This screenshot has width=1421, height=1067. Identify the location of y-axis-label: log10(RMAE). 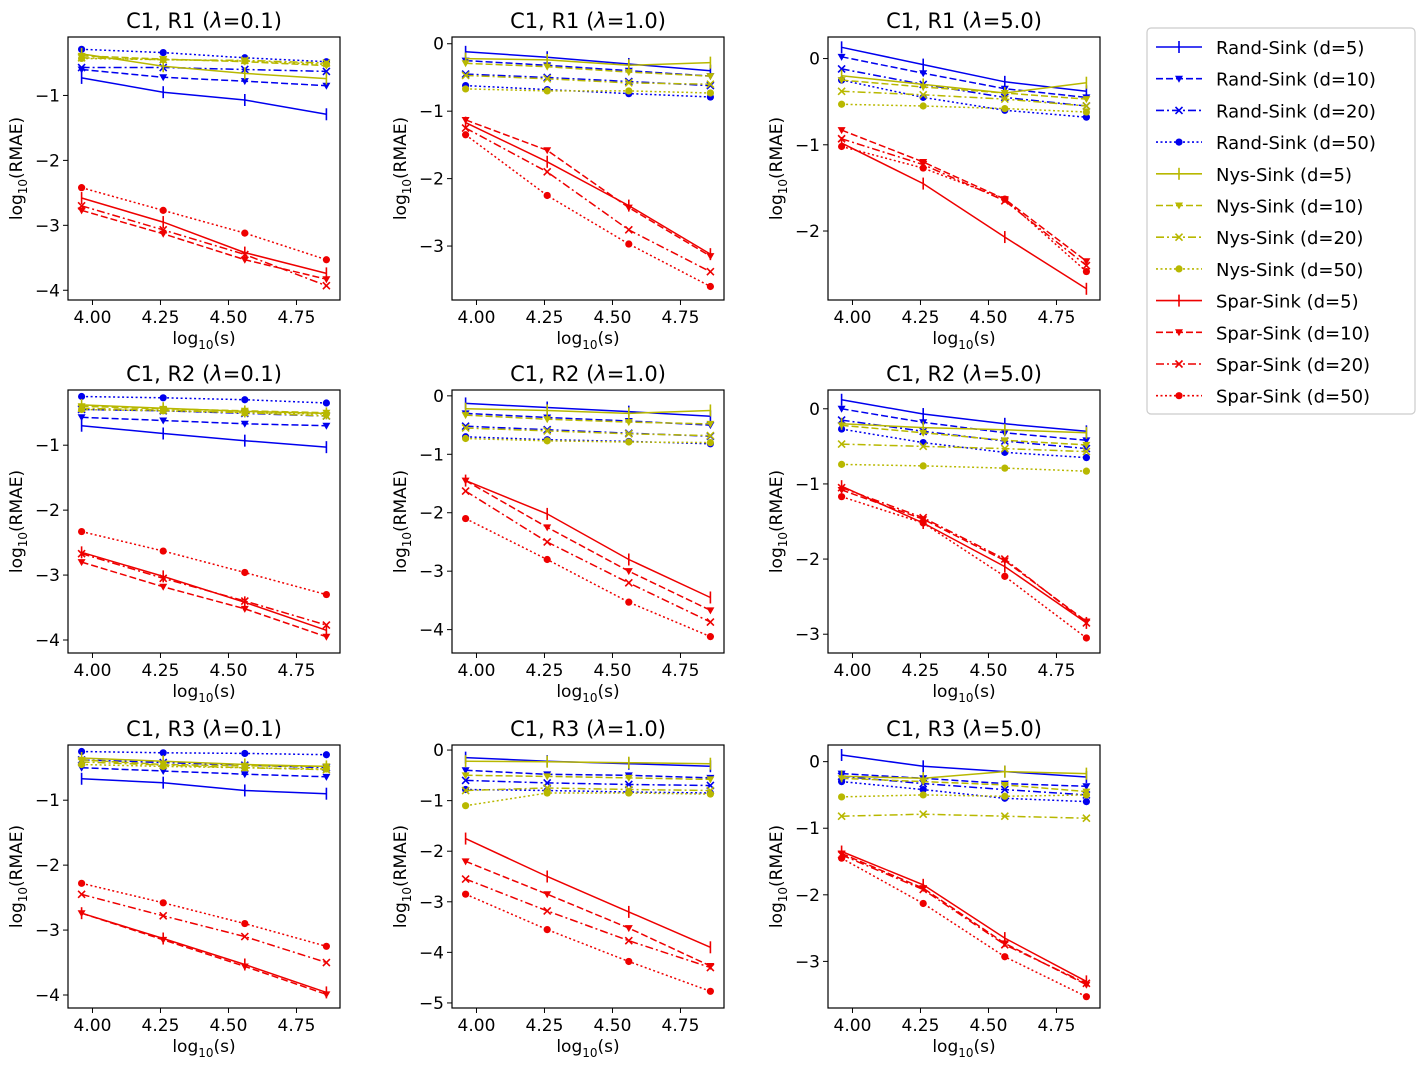
(402, 521).